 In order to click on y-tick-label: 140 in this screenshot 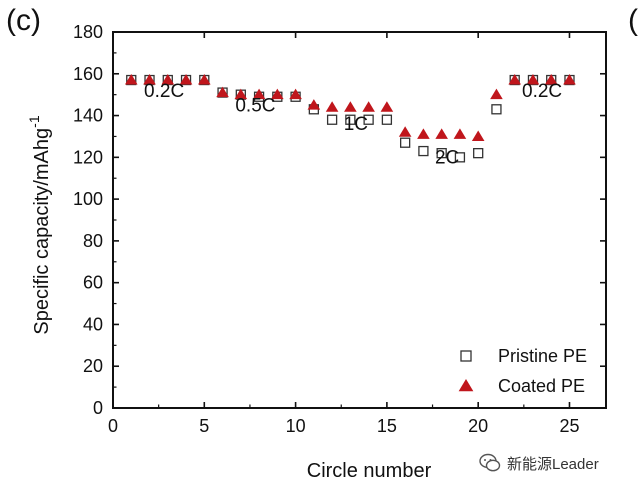, I will do `click(88, 116)`.